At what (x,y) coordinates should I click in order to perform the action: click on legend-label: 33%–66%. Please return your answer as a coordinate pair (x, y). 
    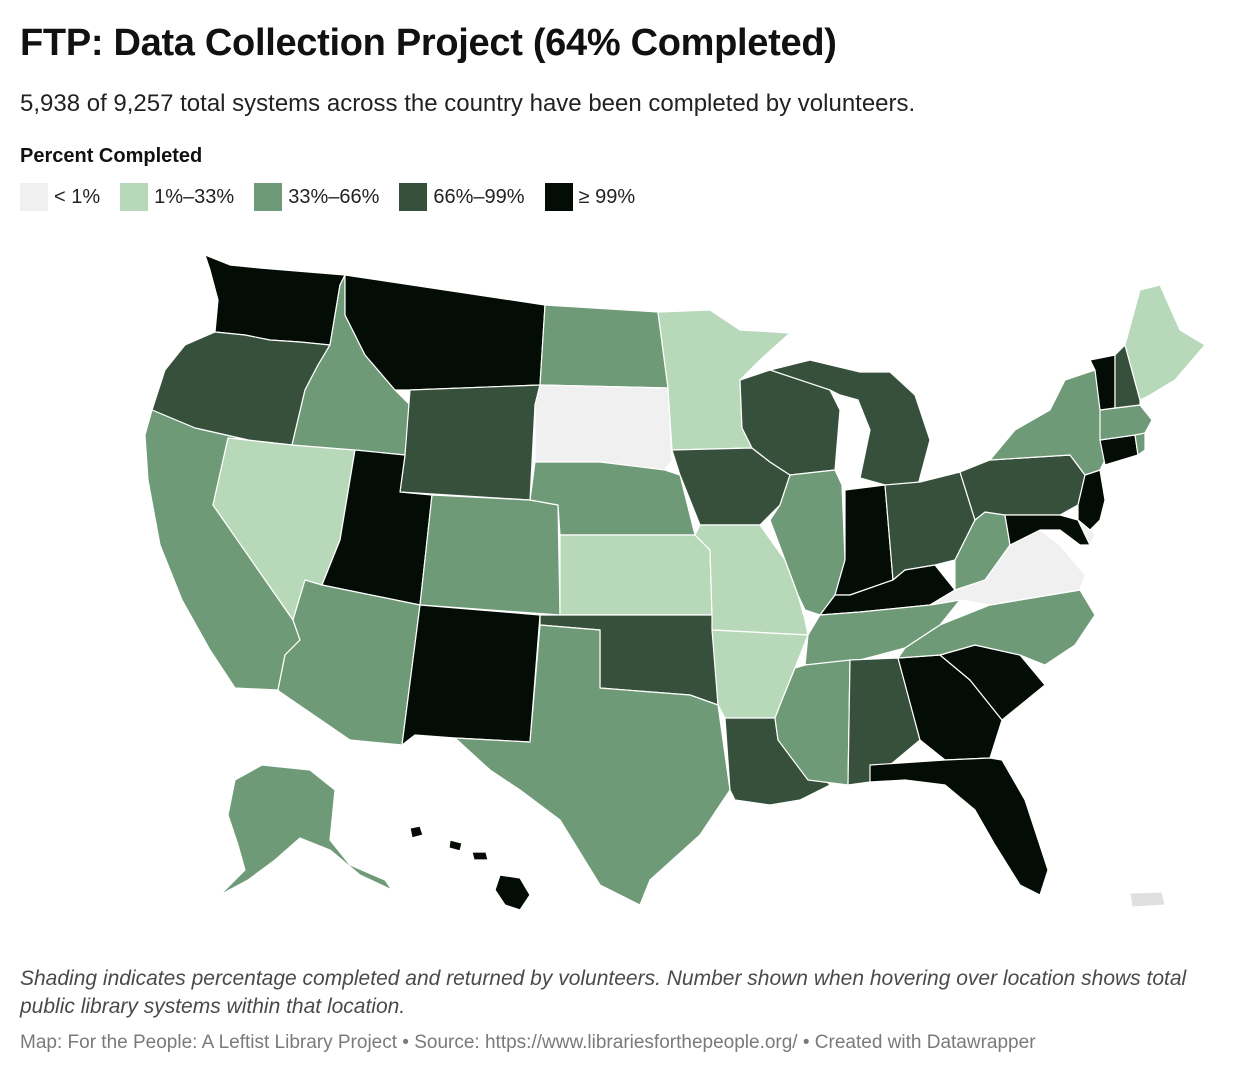
    Looking at the image, I should click on (334, 196).